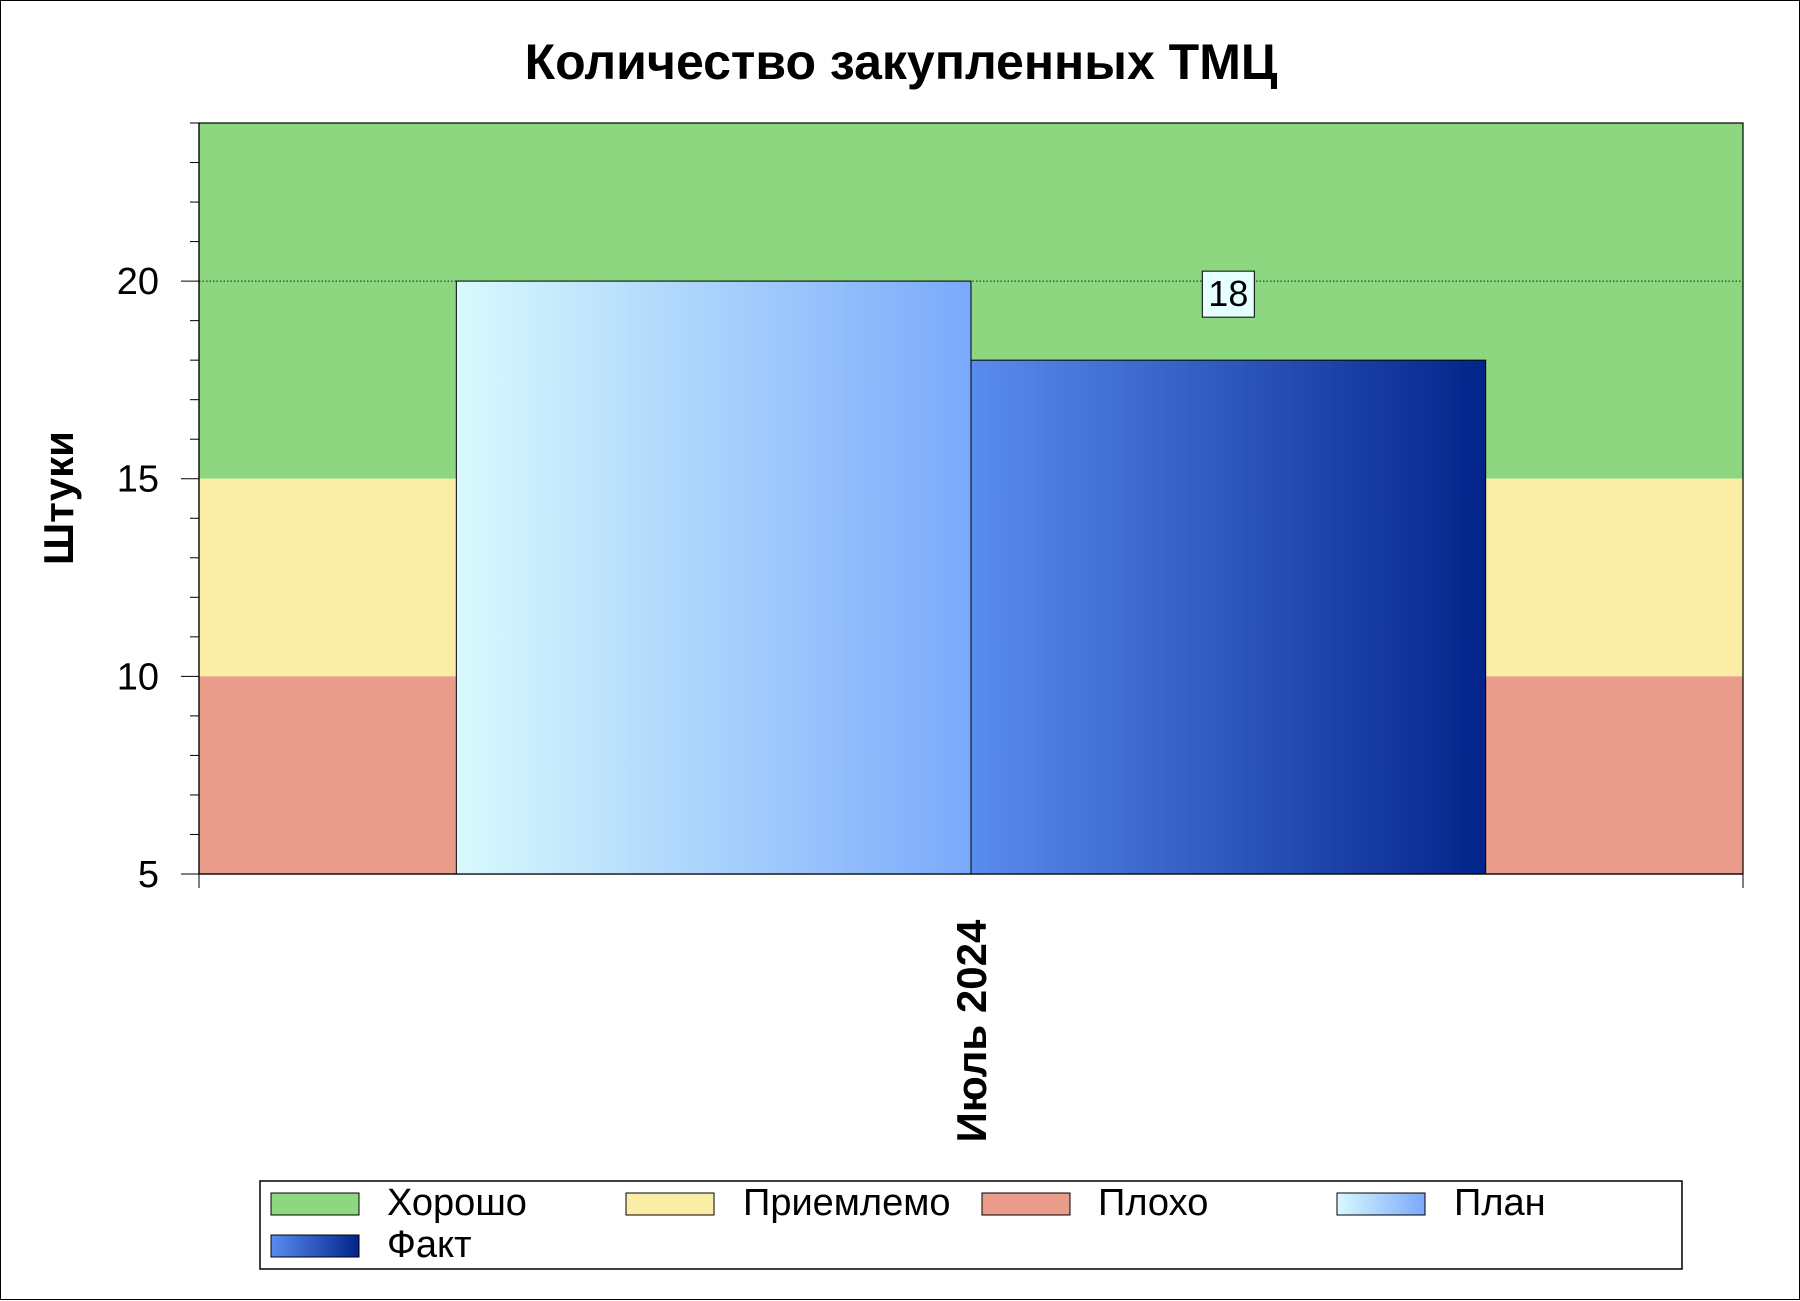 This screenshot has width=1800, height=1301. I want to click on legend-swatch-fact, so click(315, 1246).